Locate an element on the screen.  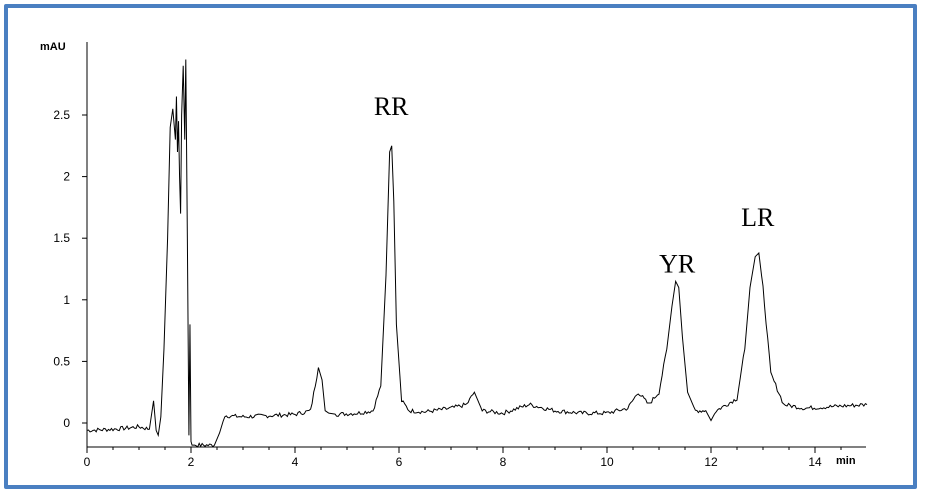
x-tick-label: 12 is located at coordinates (711, 462).